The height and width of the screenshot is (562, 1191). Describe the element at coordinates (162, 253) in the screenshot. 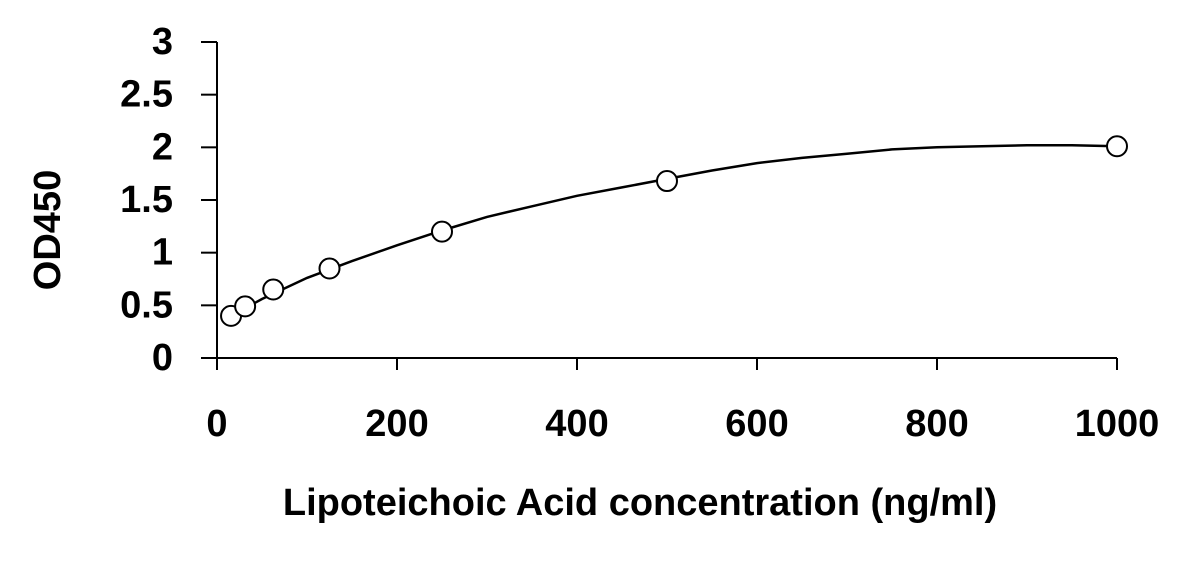

I see `y-tick-label: 1` at that location.